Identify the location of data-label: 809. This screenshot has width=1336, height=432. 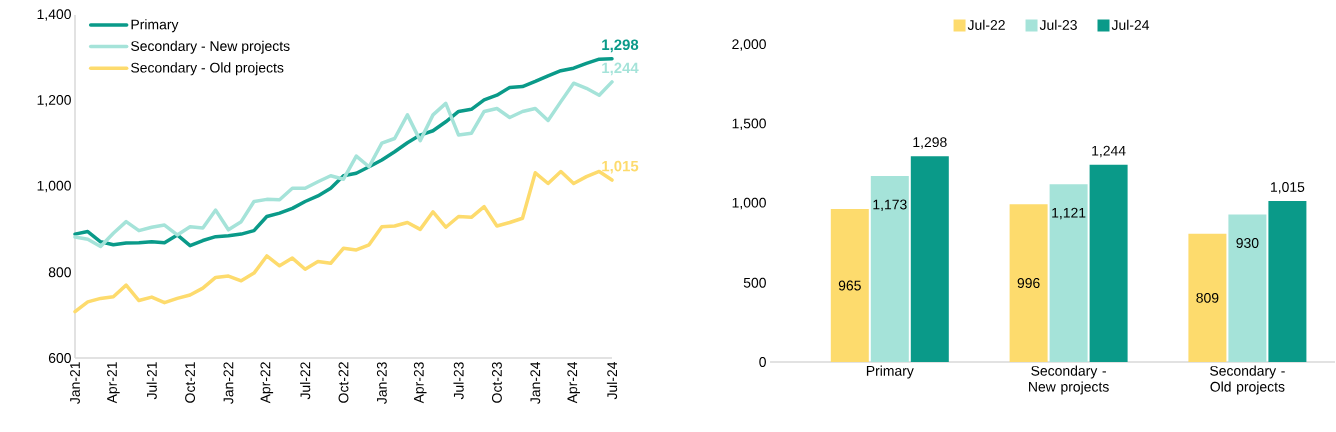
(1207, 297).